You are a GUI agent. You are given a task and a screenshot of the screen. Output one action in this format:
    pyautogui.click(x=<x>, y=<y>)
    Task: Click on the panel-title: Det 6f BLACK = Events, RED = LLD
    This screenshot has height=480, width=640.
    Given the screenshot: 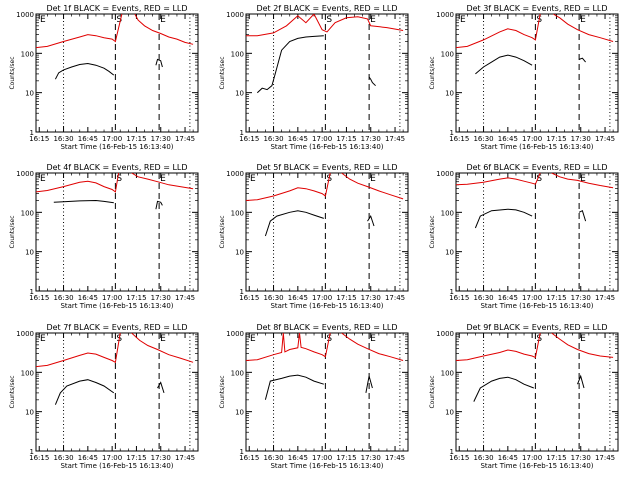 What is the action you would take?
    pyautogui.click(x=536, y=167)
    